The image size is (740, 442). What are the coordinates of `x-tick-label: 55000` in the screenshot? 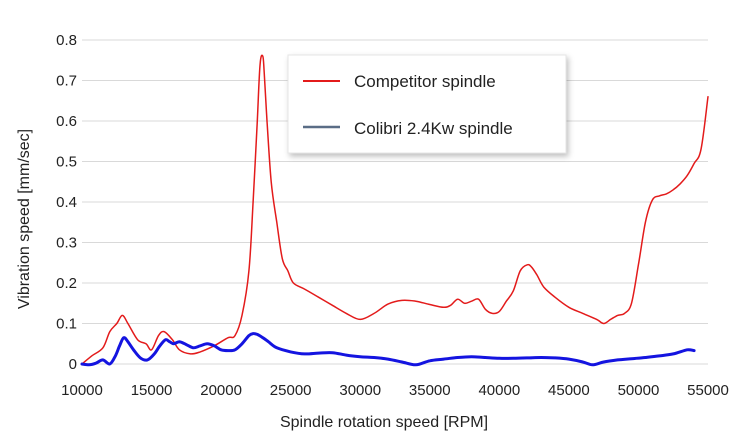 It's located at (708, 390).